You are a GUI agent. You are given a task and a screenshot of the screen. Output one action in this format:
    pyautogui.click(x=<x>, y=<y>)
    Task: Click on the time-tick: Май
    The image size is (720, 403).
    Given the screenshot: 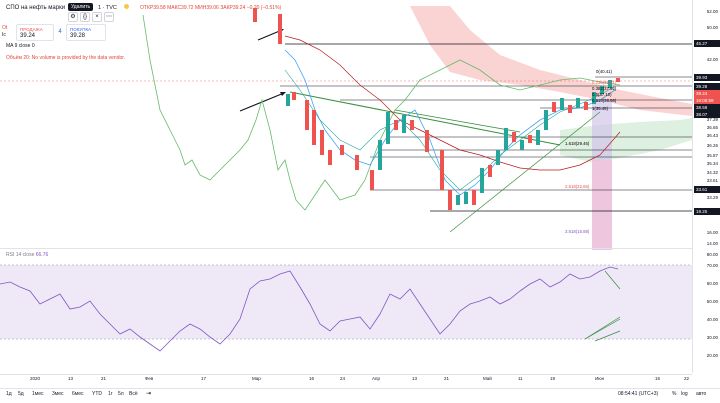 What is the action you would take?
    pyautogui.click(x=487, y=378)
    